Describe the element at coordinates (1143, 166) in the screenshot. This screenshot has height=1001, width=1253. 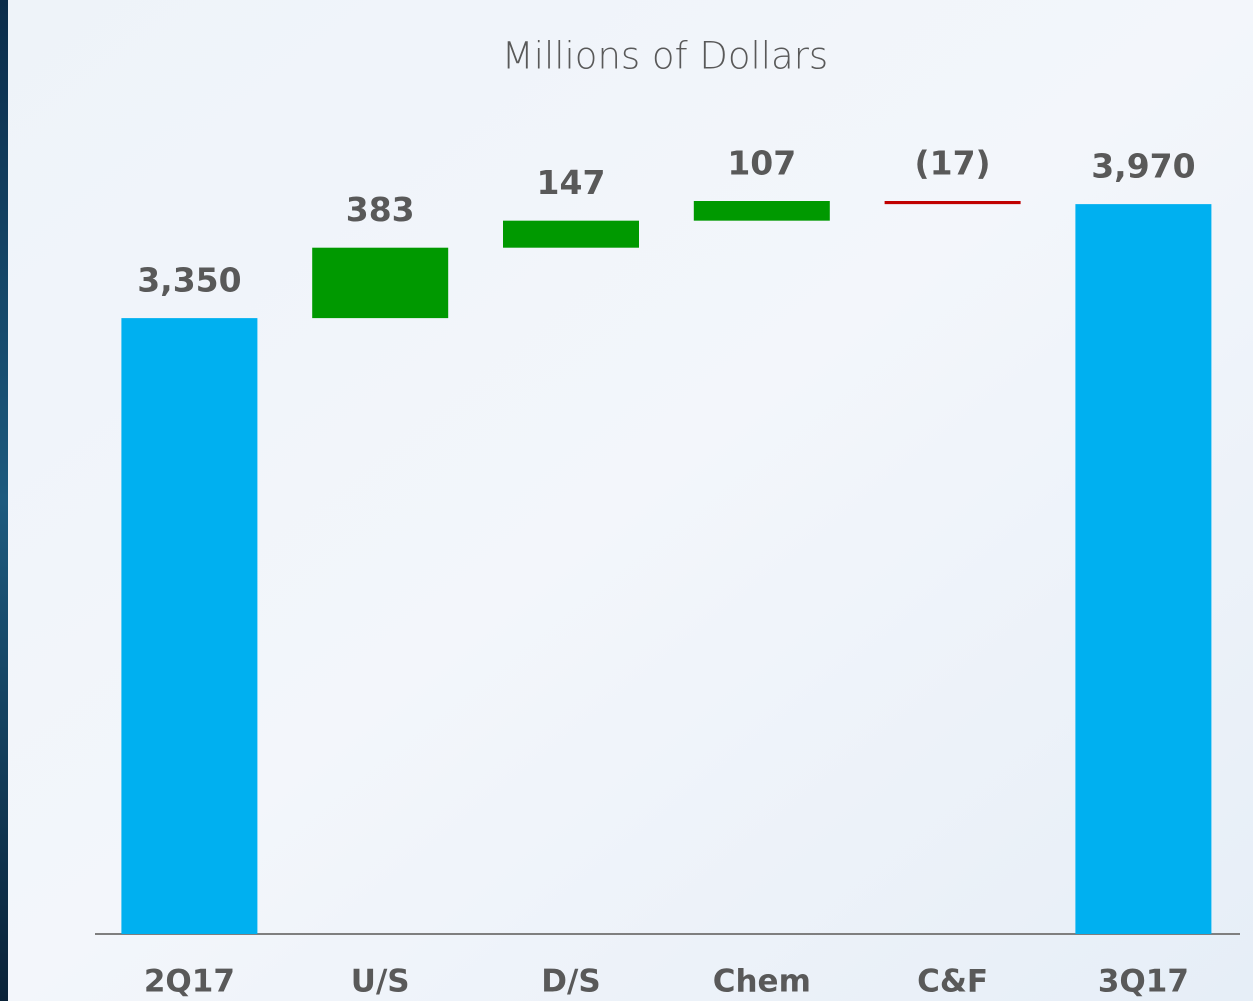
I see `value-label: 3,970` at that location.